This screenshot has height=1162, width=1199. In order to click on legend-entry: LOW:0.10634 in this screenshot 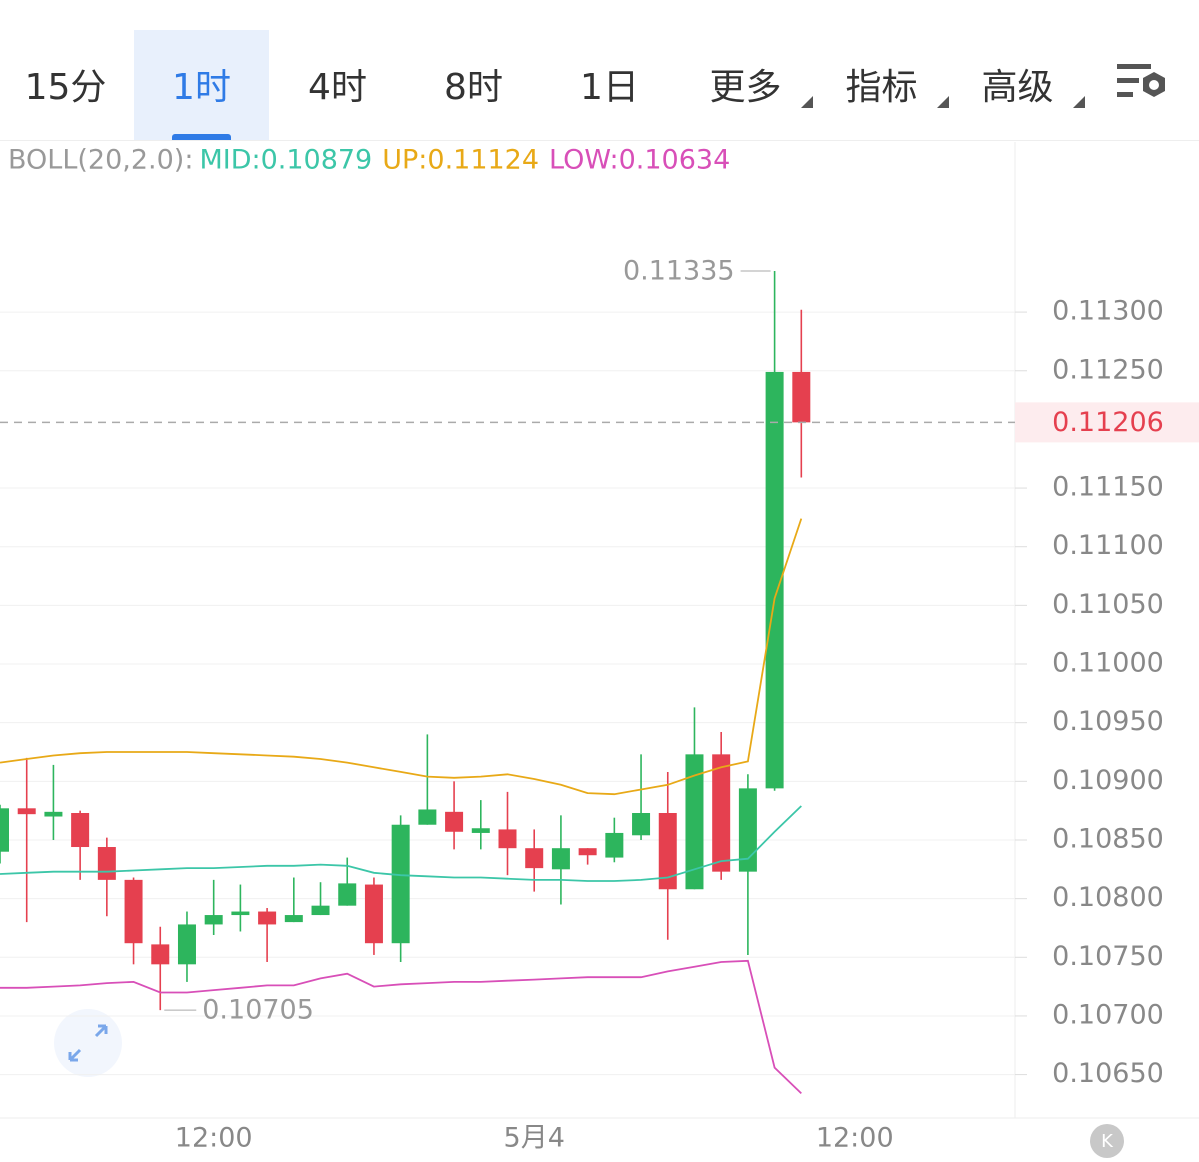, I will do `click(639, 160)`.